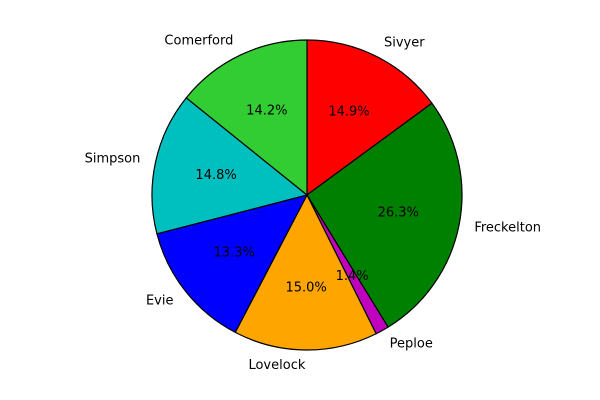 The image size is (600, 400). I want to click on pct-label-simpson: 14.8%, so click(215, 175).